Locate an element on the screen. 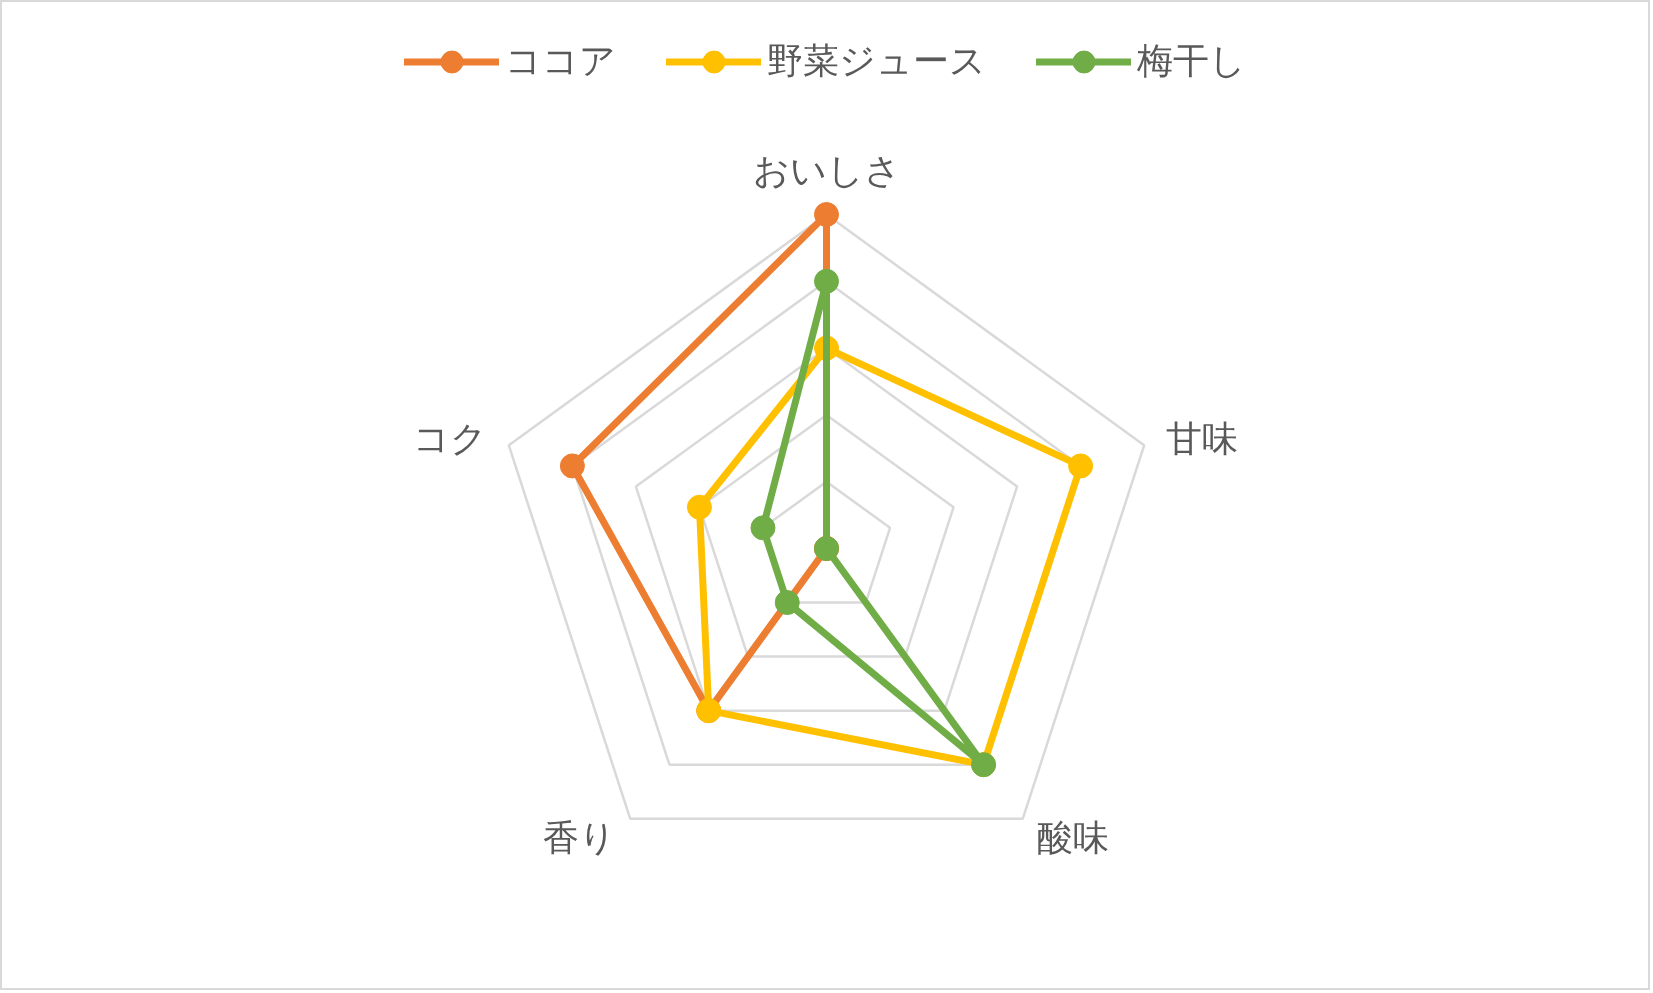 Image resolution: width=1653 pixels, height=993 pixels. spoke-label: おいしさ is located at coordinates (826, 171).